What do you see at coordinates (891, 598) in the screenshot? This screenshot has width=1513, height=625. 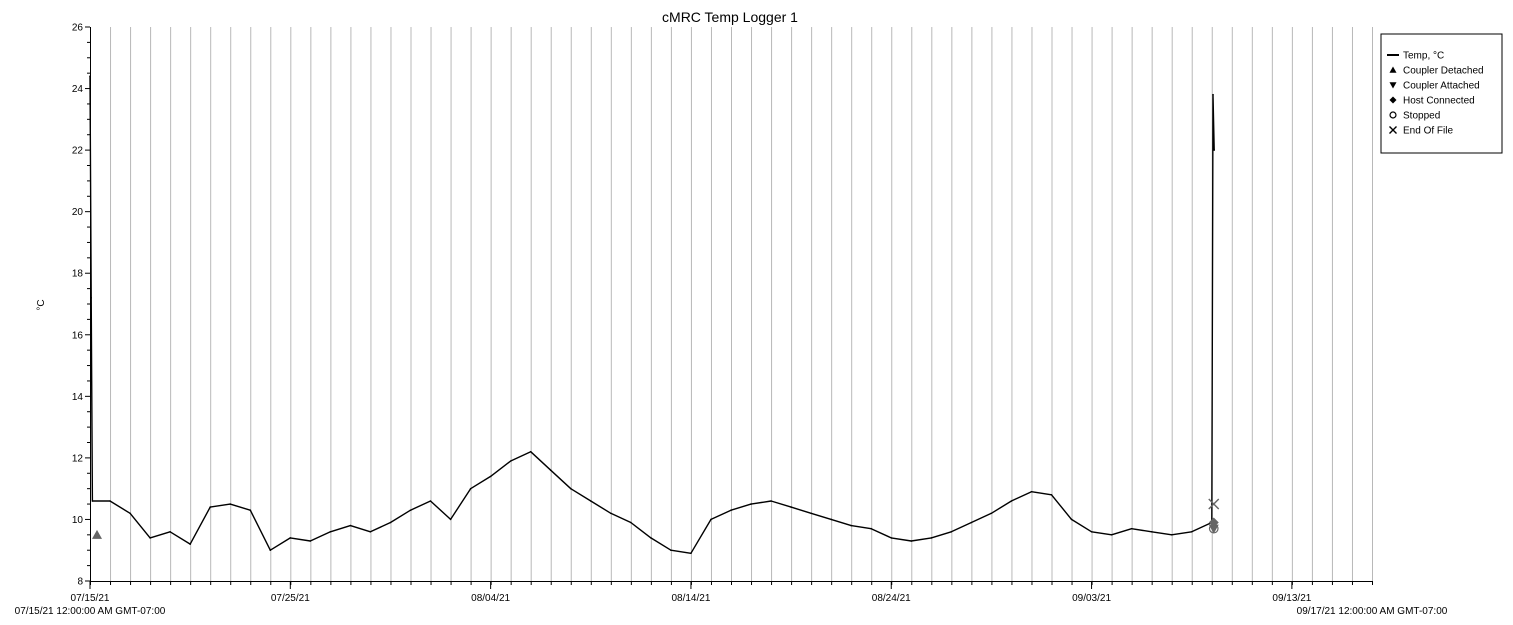 I see `x-tick-label: 08/24/21` at bounding box center [891, 598].